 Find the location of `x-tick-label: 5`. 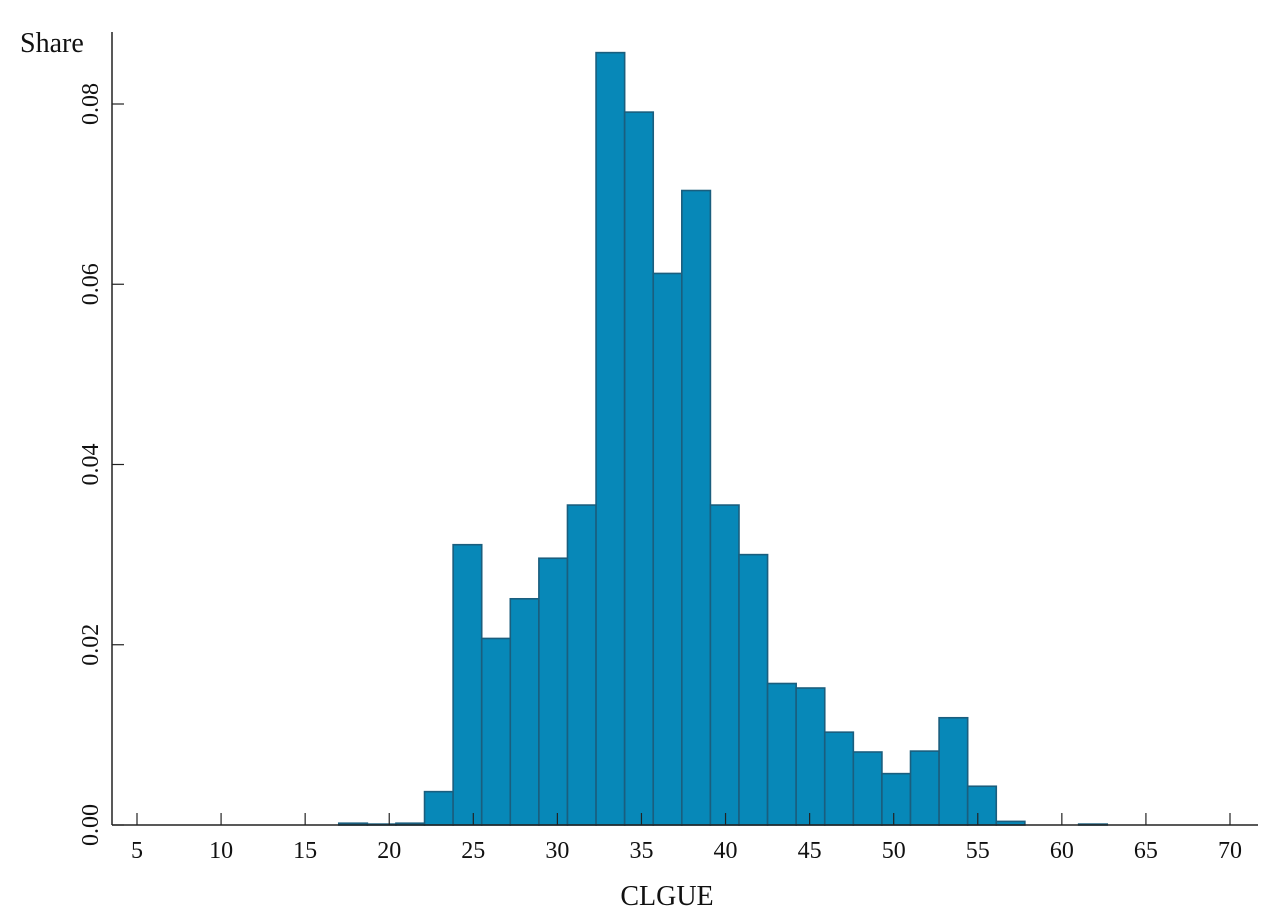

x-tick-label: 5 is located at coordinates (137, 851).